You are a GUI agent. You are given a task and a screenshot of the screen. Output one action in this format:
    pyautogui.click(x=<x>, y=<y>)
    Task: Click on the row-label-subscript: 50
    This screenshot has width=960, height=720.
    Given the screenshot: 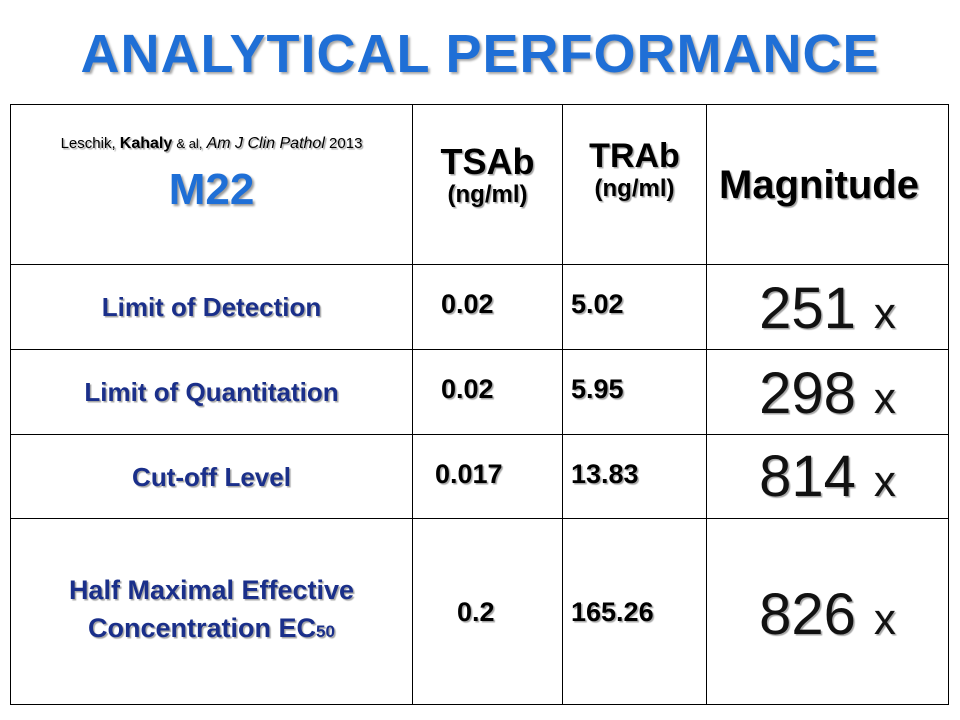 What is the action you would take?
    pyautogui.click(x=325, y=631)
    